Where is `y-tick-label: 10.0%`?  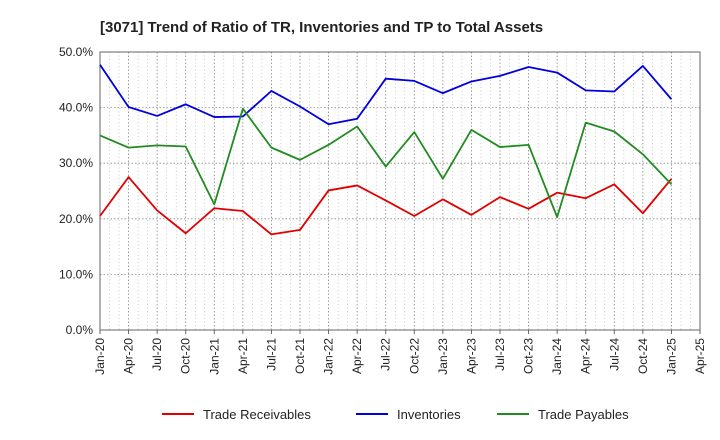 y-tick-label: 10.0% is located at coordinates (76, 274).